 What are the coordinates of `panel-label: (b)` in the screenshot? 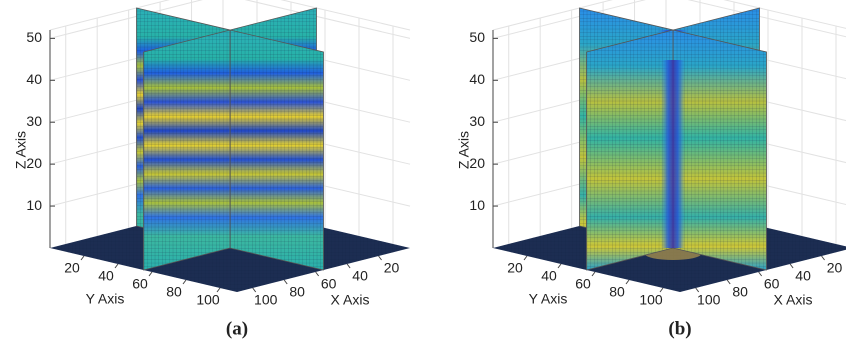 It's located at (679, 328).